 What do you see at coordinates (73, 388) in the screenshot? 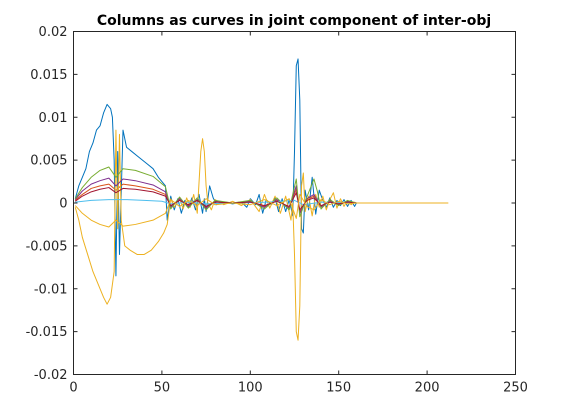
I see `x-tick-label: 0` at bounding box center [73, 388].